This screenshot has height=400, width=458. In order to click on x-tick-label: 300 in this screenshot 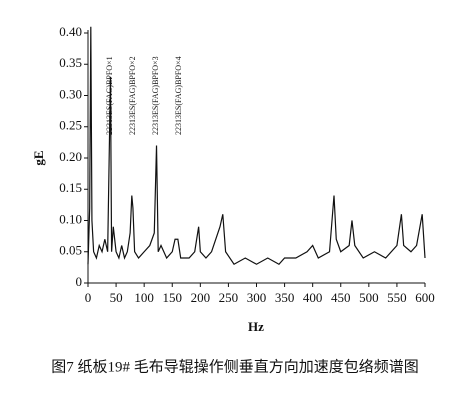, I will do `click(257, 297)`.